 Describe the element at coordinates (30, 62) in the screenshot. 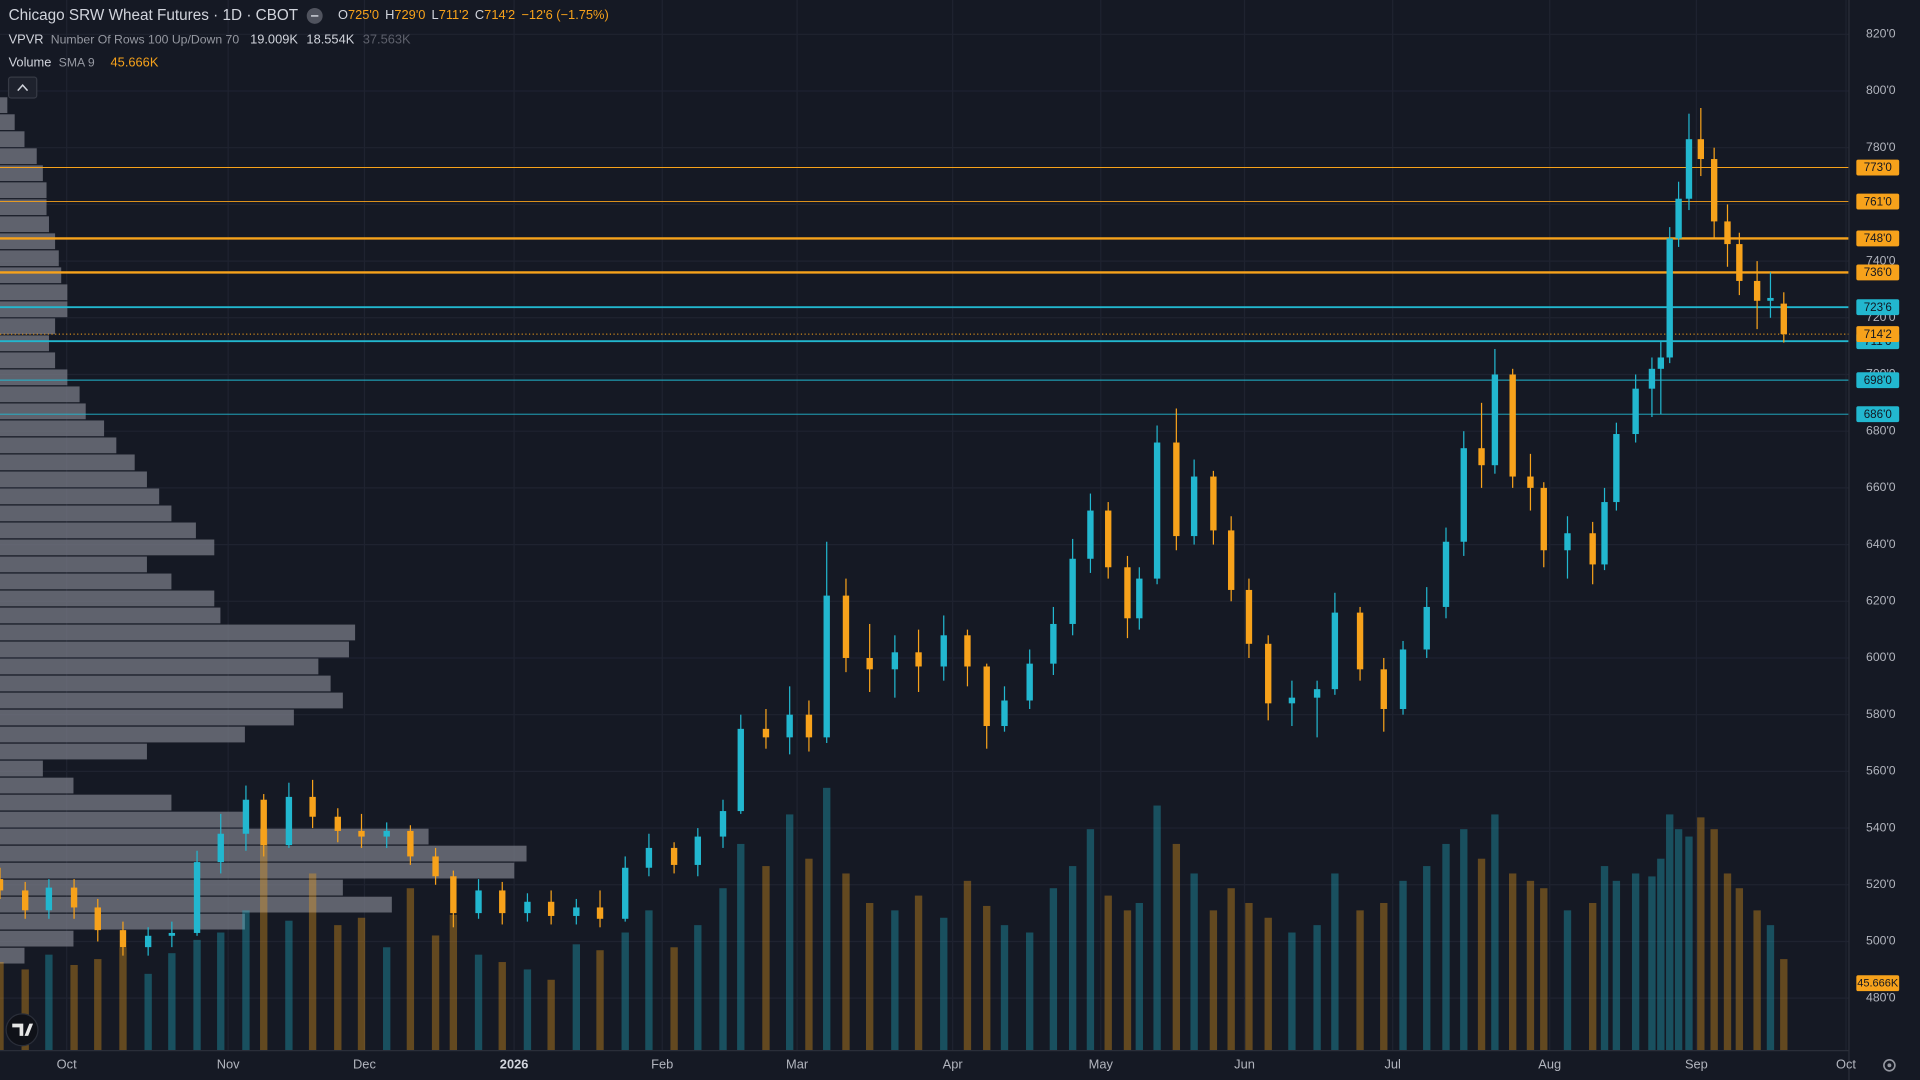

I see `indicator-name: Volume` at that location.